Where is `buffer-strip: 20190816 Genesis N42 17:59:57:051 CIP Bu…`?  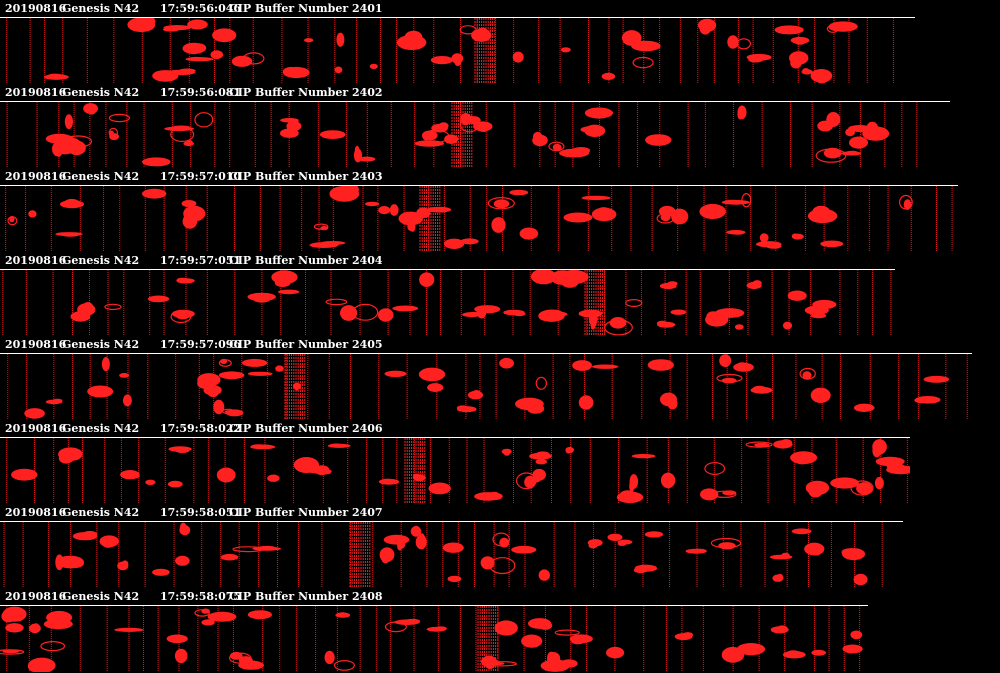 buffer-strip: 20190816 Genesis N42 17:59:57:051 CIP Bu… is located at coordinates (500, 294).